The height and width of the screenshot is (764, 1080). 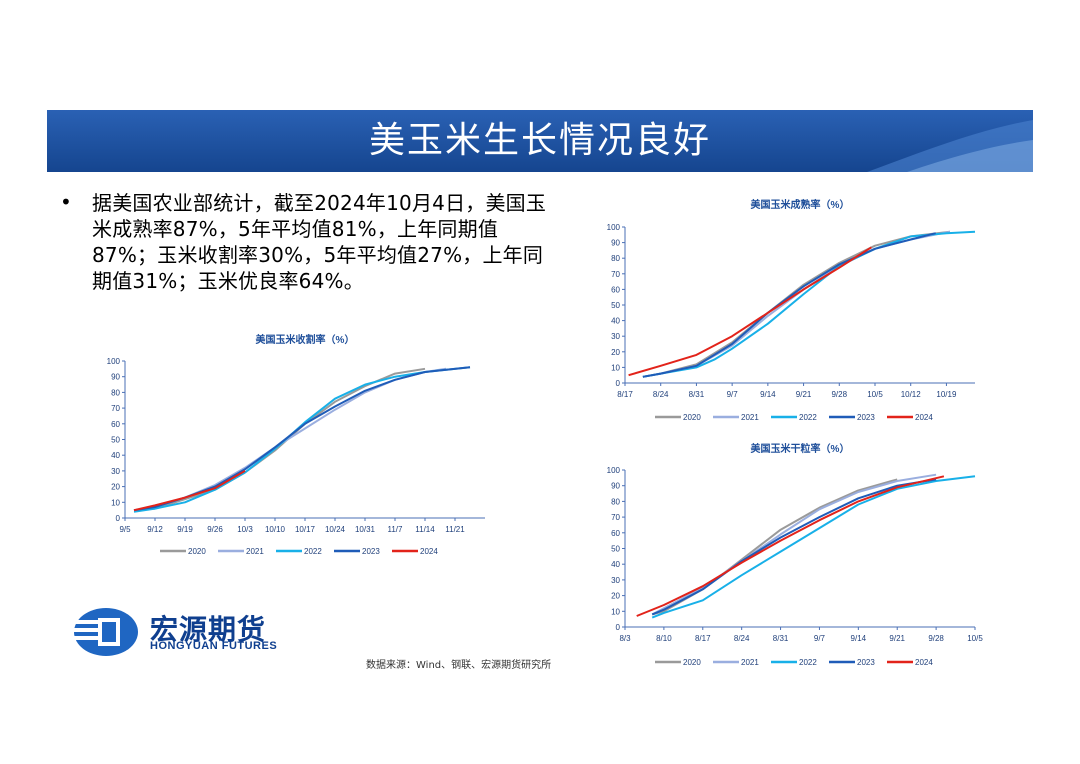 I want to click on logo-chinese-name: 宏源期货, so click(x=208, y=629).